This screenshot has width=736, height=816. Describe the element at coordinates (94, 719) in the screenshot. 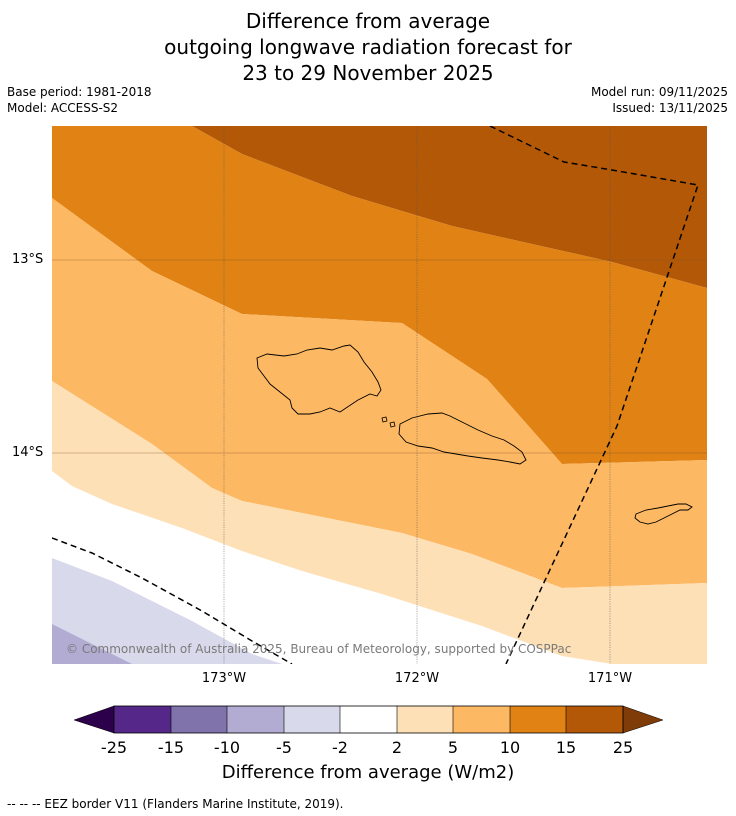

I see `colorbar-min-extension` at that location.